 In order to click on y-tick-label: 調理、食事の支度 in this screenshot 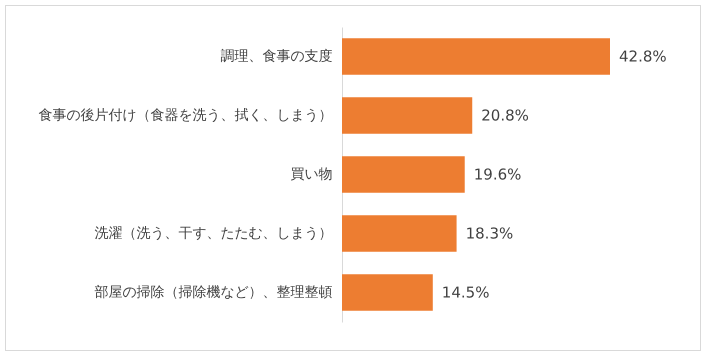, I will do `click(276, 56)`.